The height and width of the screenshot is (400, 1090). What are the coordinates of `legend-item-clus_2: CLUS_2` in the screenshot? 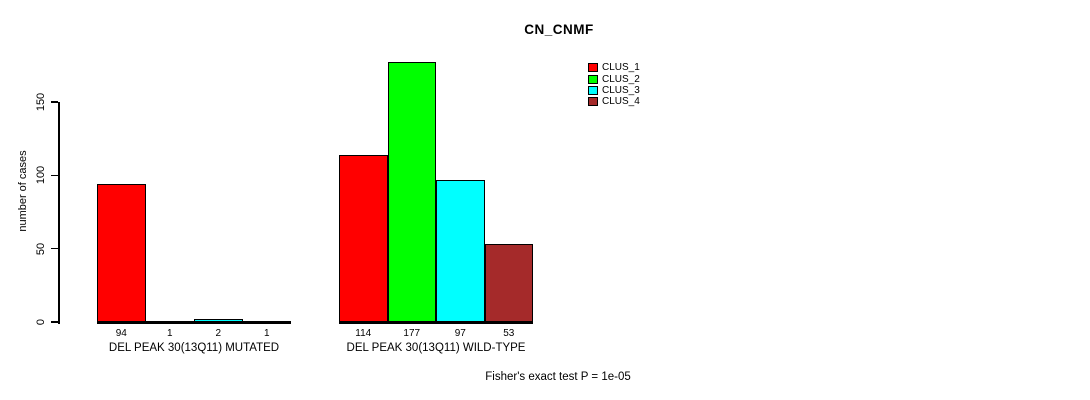 It's located at (614, 79).